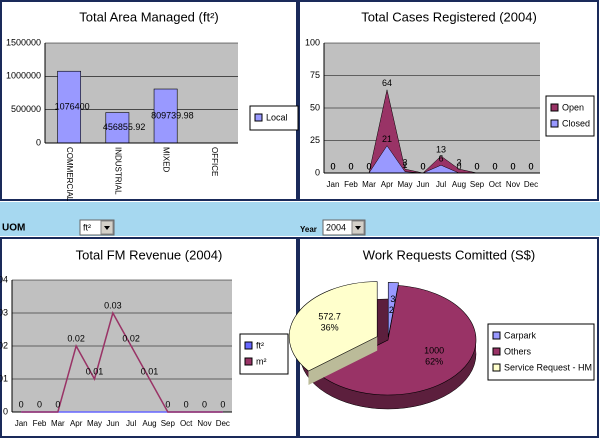  Describe the element at coordinates (440, 159) in the screenshot. I see `data-label: 6` at that location.